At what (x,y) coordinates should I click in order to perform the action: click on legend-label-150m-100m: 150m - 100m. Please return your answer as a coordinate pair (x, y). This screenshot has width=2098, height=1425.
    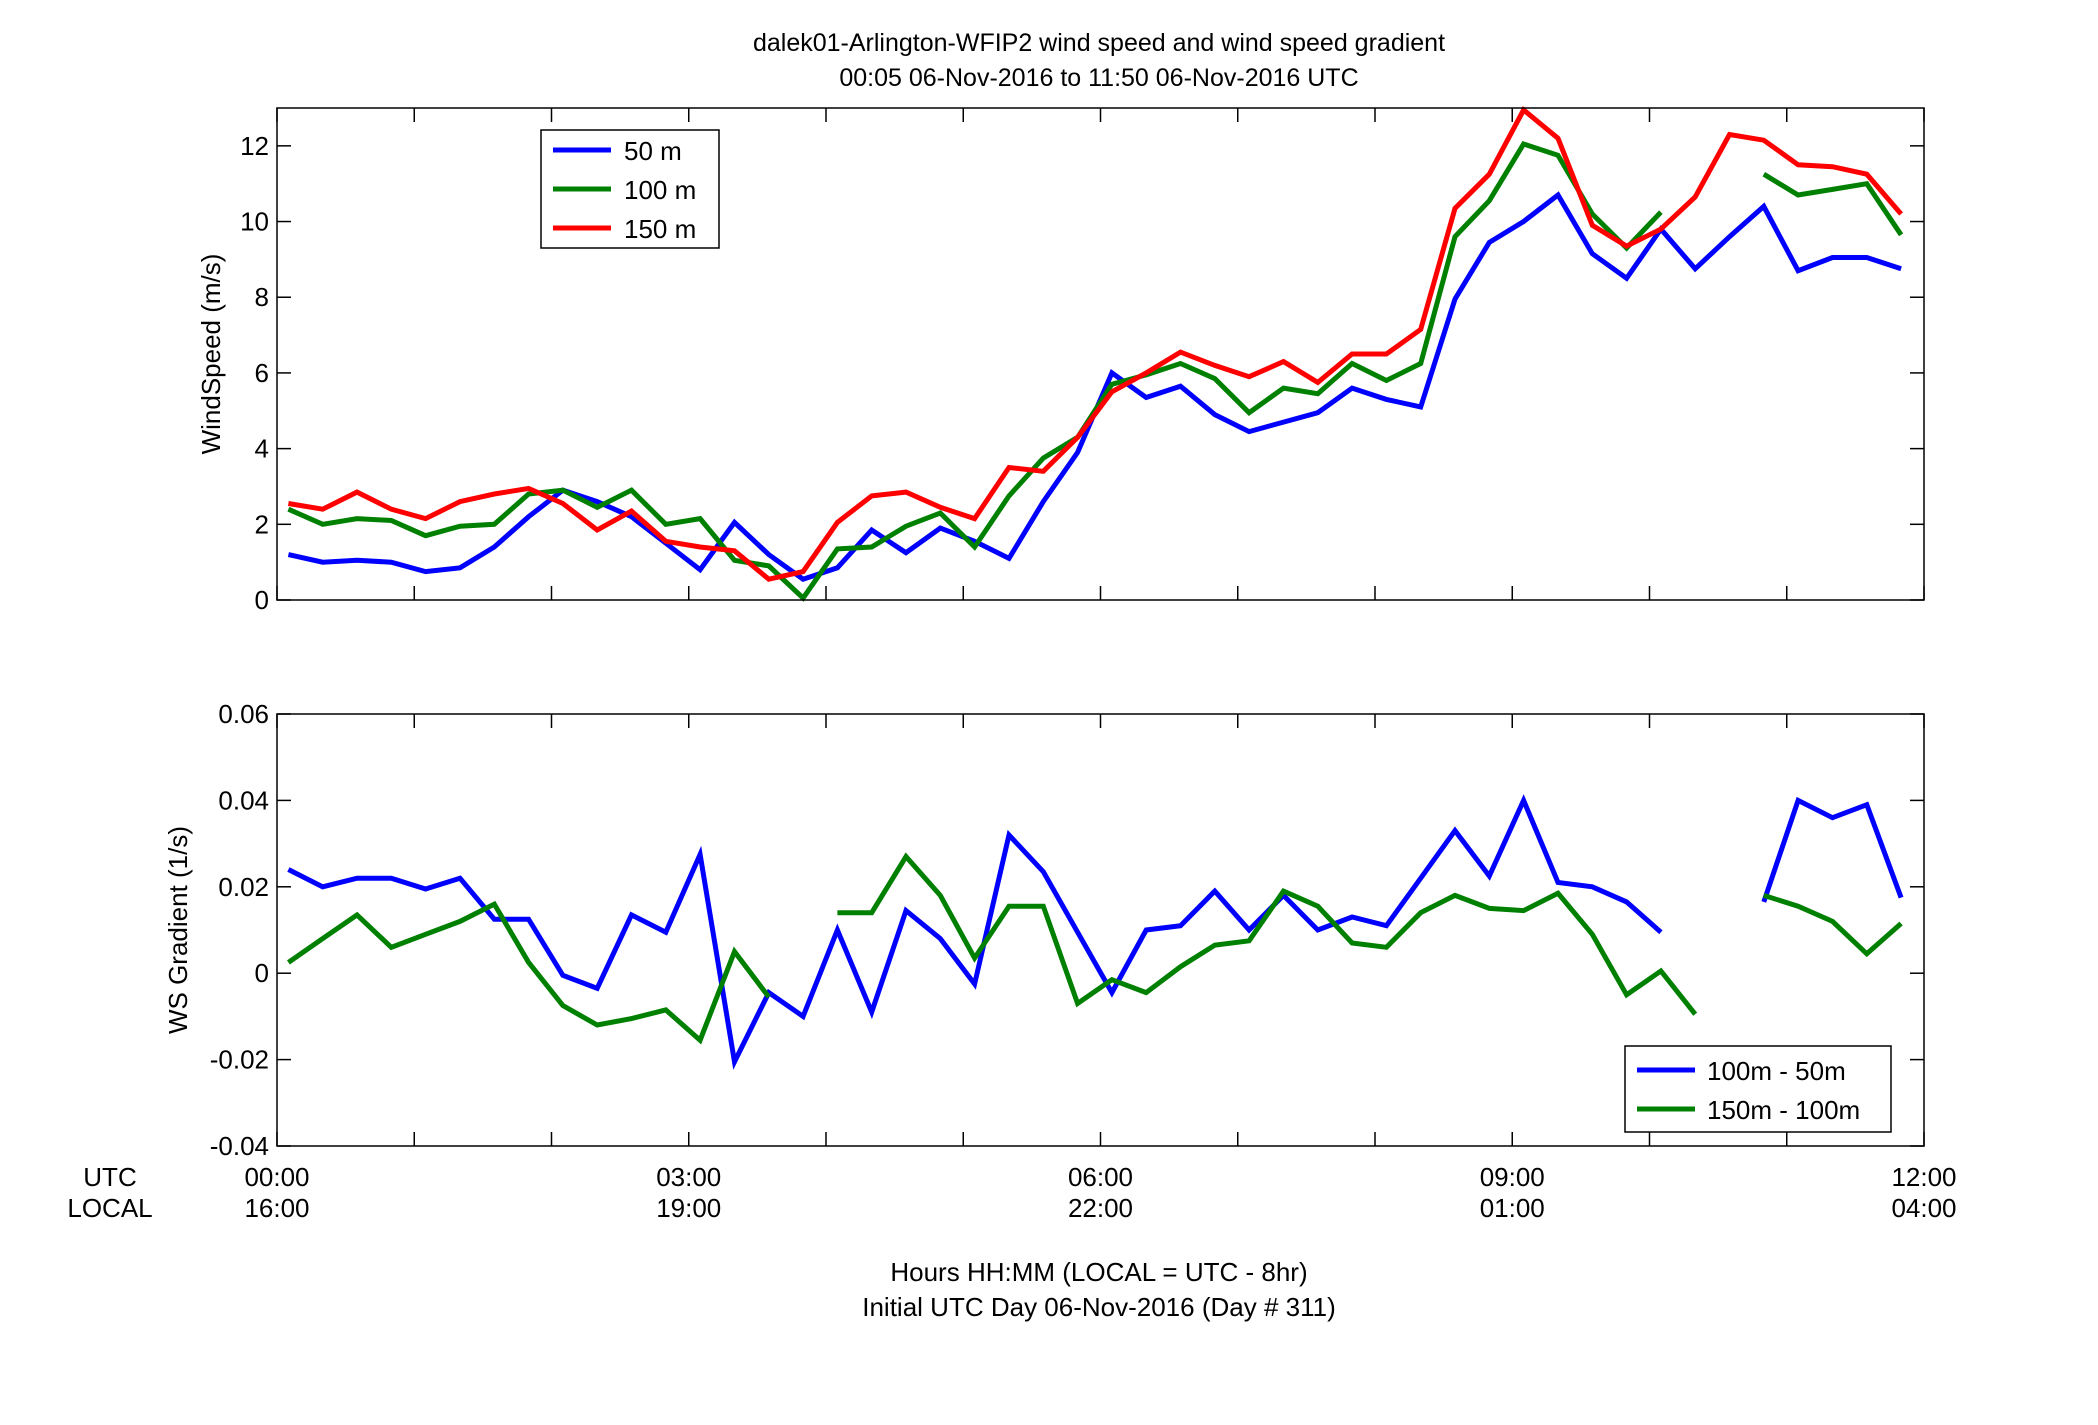
    Looking at the image, I should click on (1783, 1110).